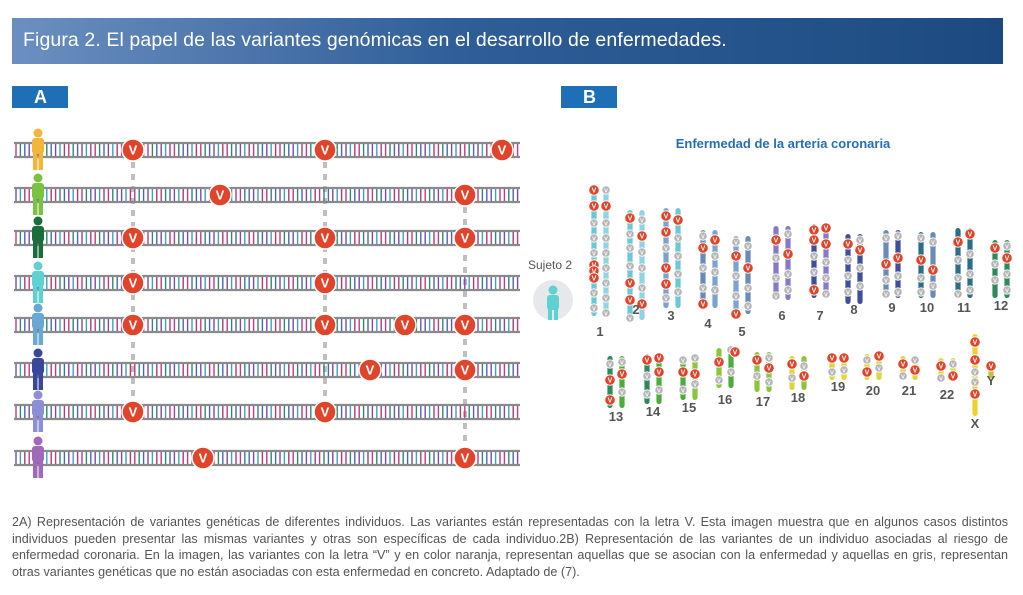  Describe the element at coordinates (783, 143) in the screenshot. I see `panel-b-title: Enfermedad de la arteria coronaria` at that location.